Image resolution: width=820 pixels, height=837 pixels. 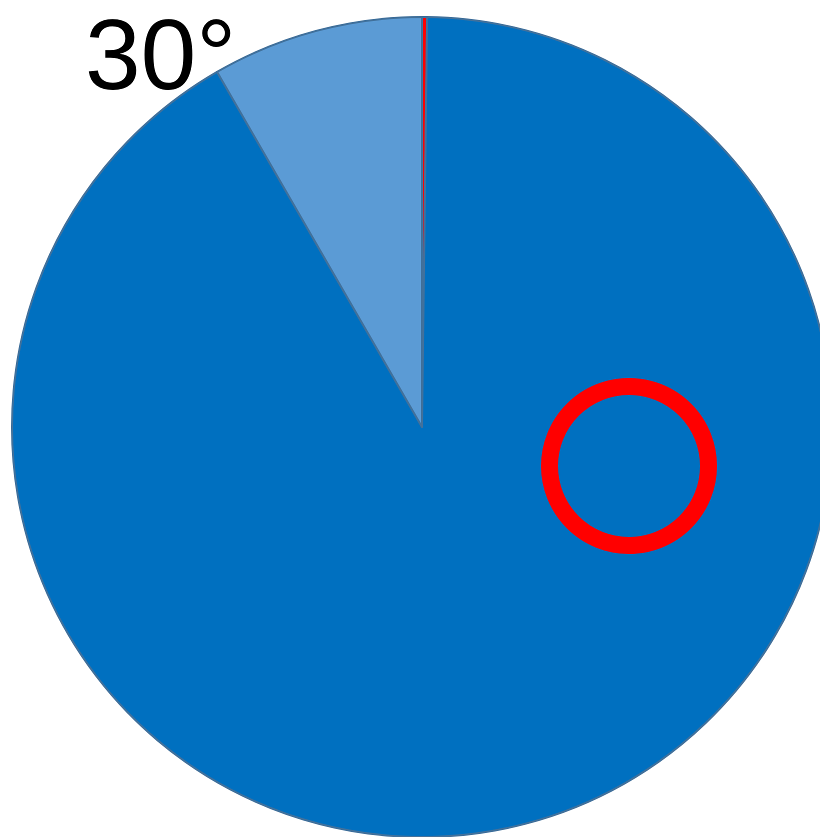 What do you see at coordinates (160, 55) in the screenshot?
I see `text: 30°` at bounding box center [160, 55].